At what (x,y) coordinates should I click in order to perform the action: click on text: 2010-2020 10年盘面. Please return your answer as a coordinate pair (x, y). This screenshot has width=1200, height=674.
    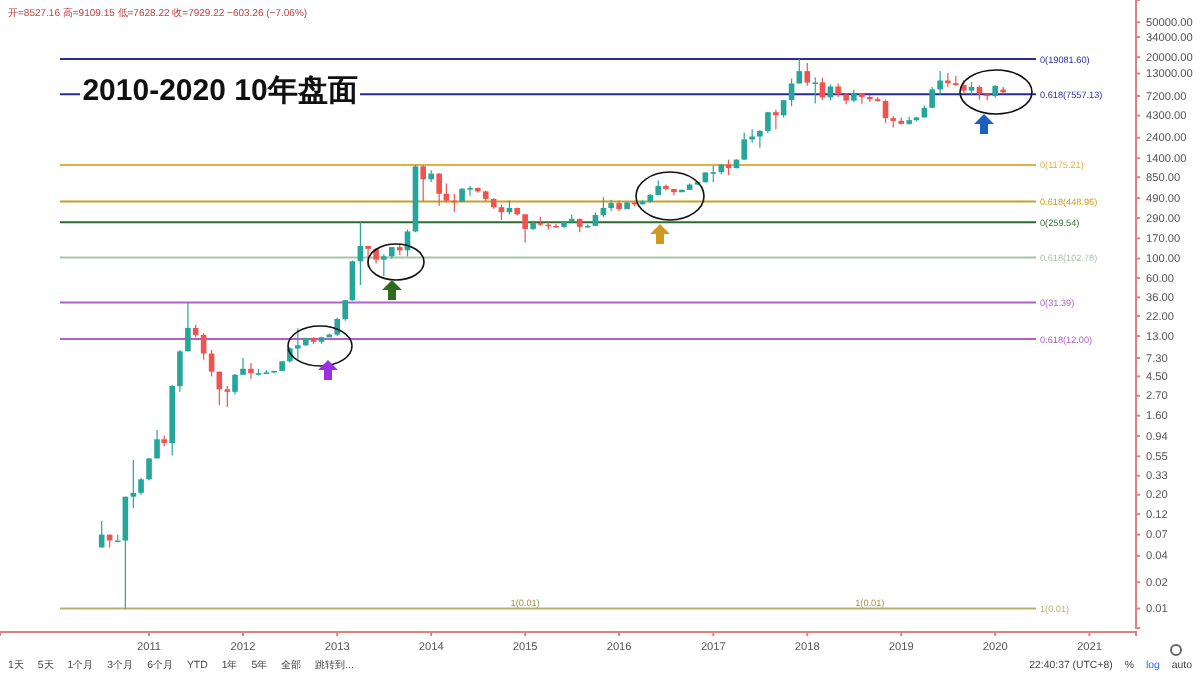
    Looking at the image, I should click on (220, 91).